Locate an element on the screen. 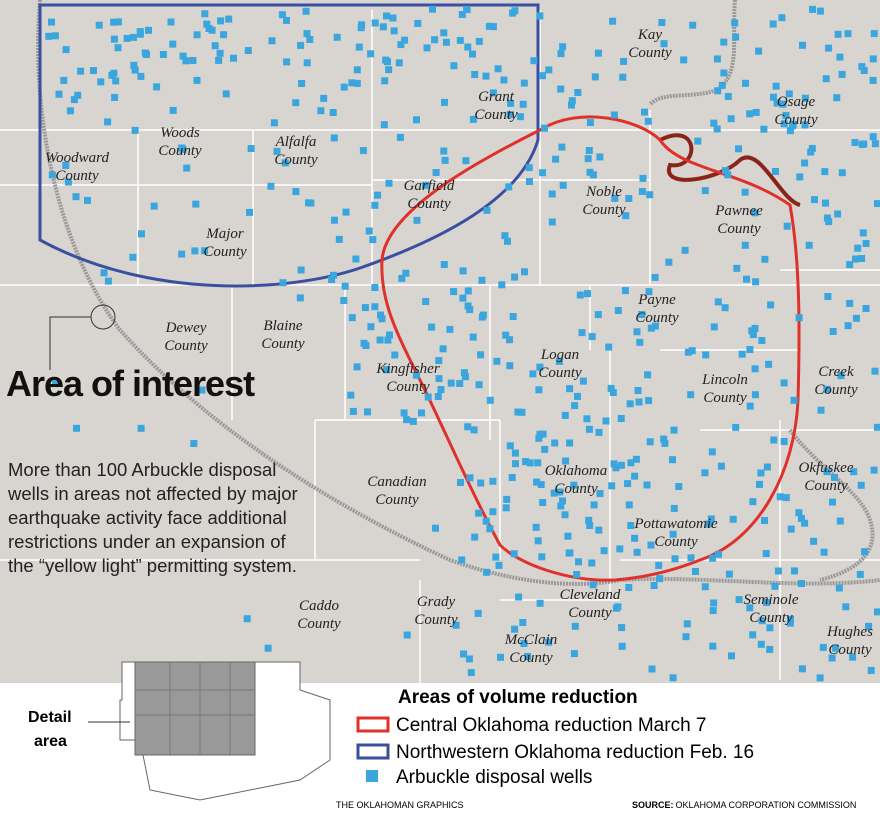 The width and height of the screenshot is (880, 823). river is located at coordinates (730, 170).